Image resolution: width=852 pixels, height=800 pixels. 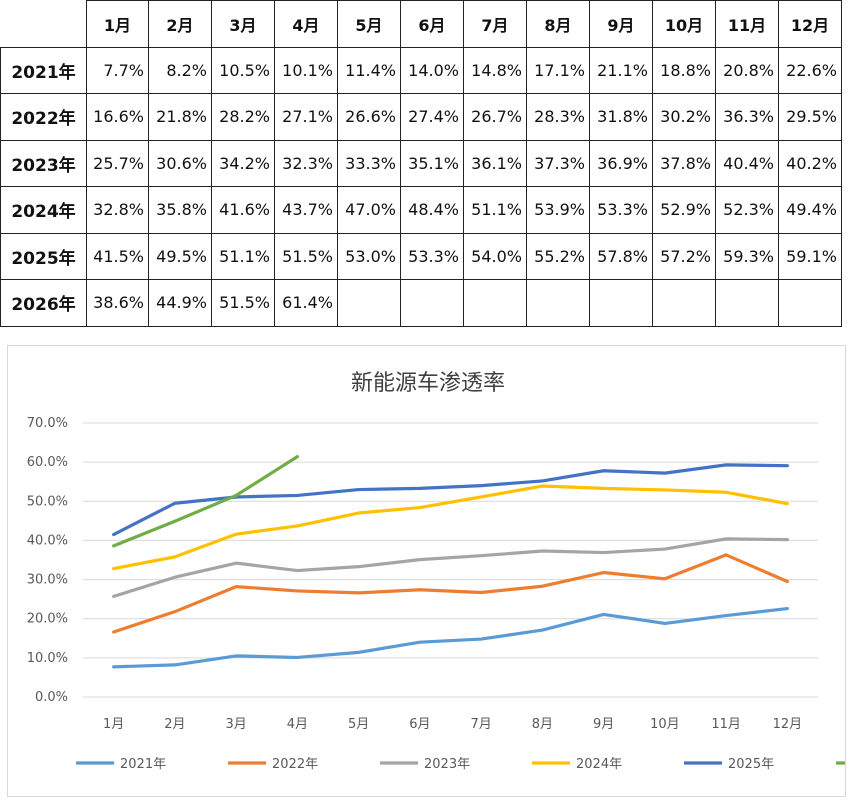 I want to click on table-cell: 44.9%, so click(x=180, y=303).